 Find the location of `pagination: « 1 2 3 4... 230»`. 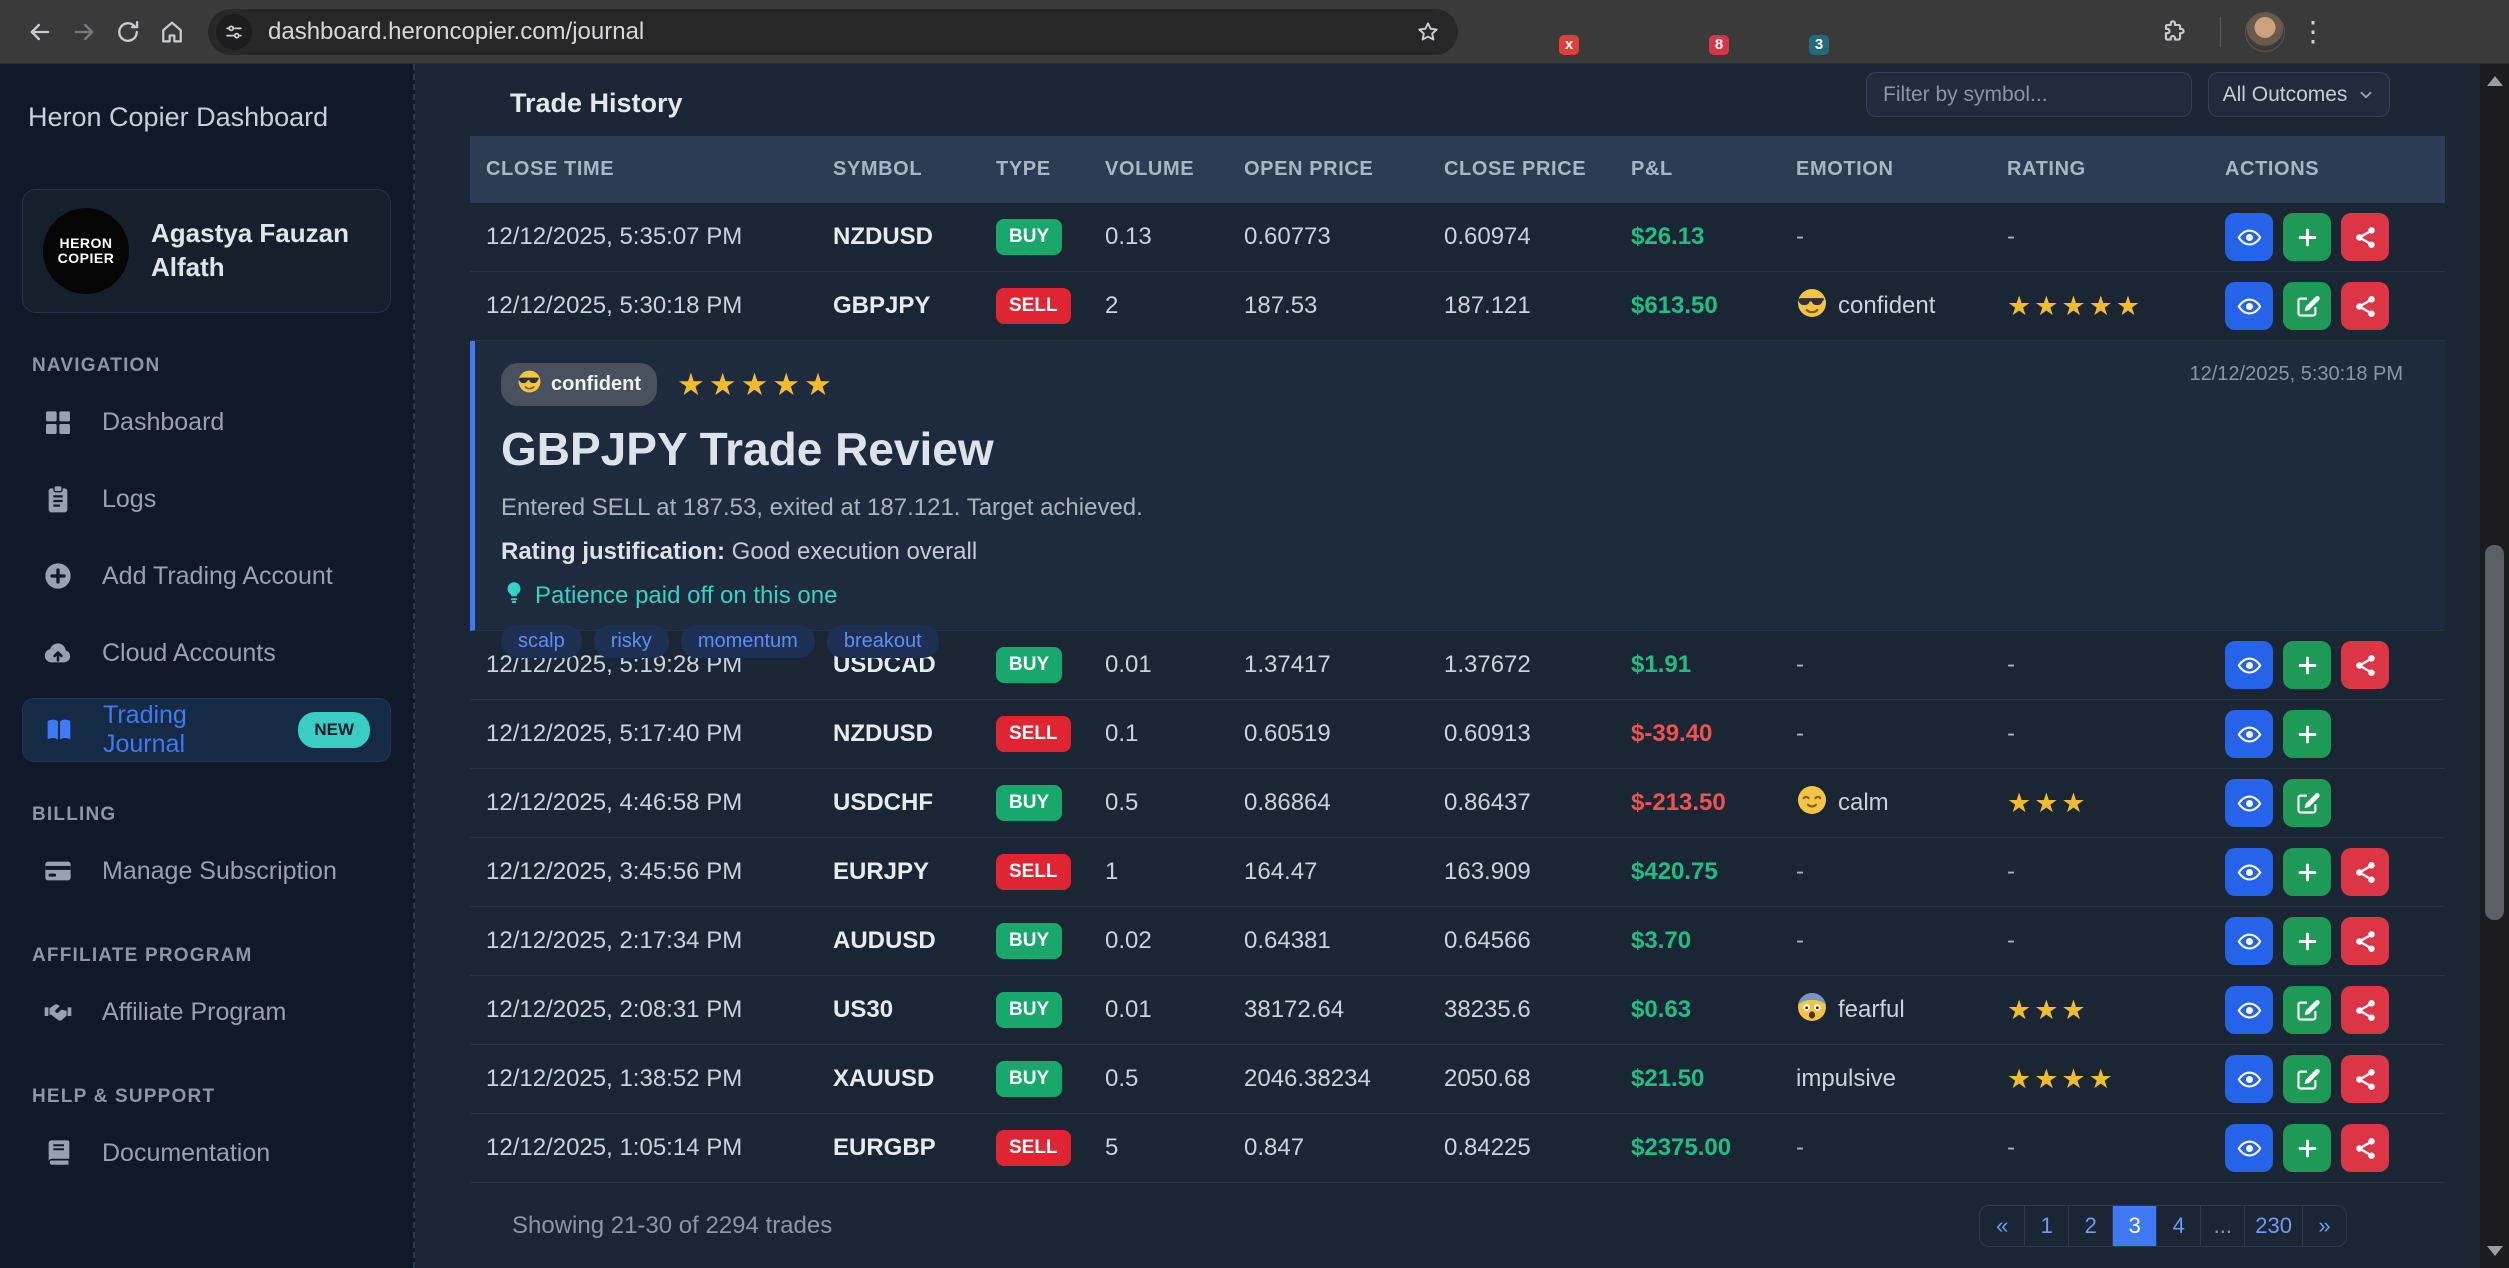

pagination: « 1 2 3 4... 230» is located at coordinates (2163, 1225).